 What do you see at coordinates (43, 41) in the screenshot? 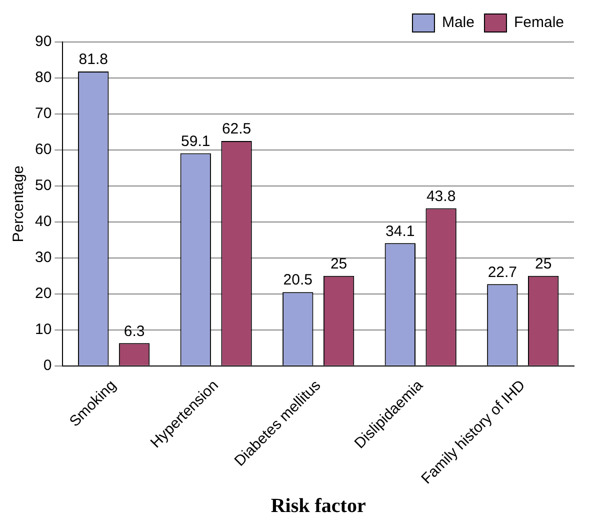
I see `y-tick-label: 90` at bounding box center [43, 41].